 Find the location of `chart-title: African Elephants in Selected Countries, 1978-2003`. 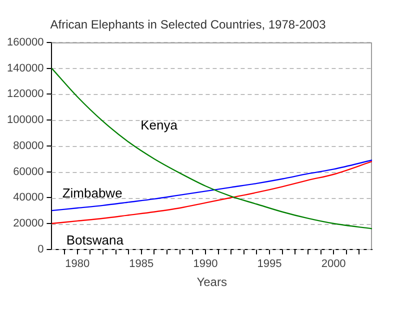

chart-title: African Elephants in Selected Countries, 1978-2003 is located at coordinates (188, 25).